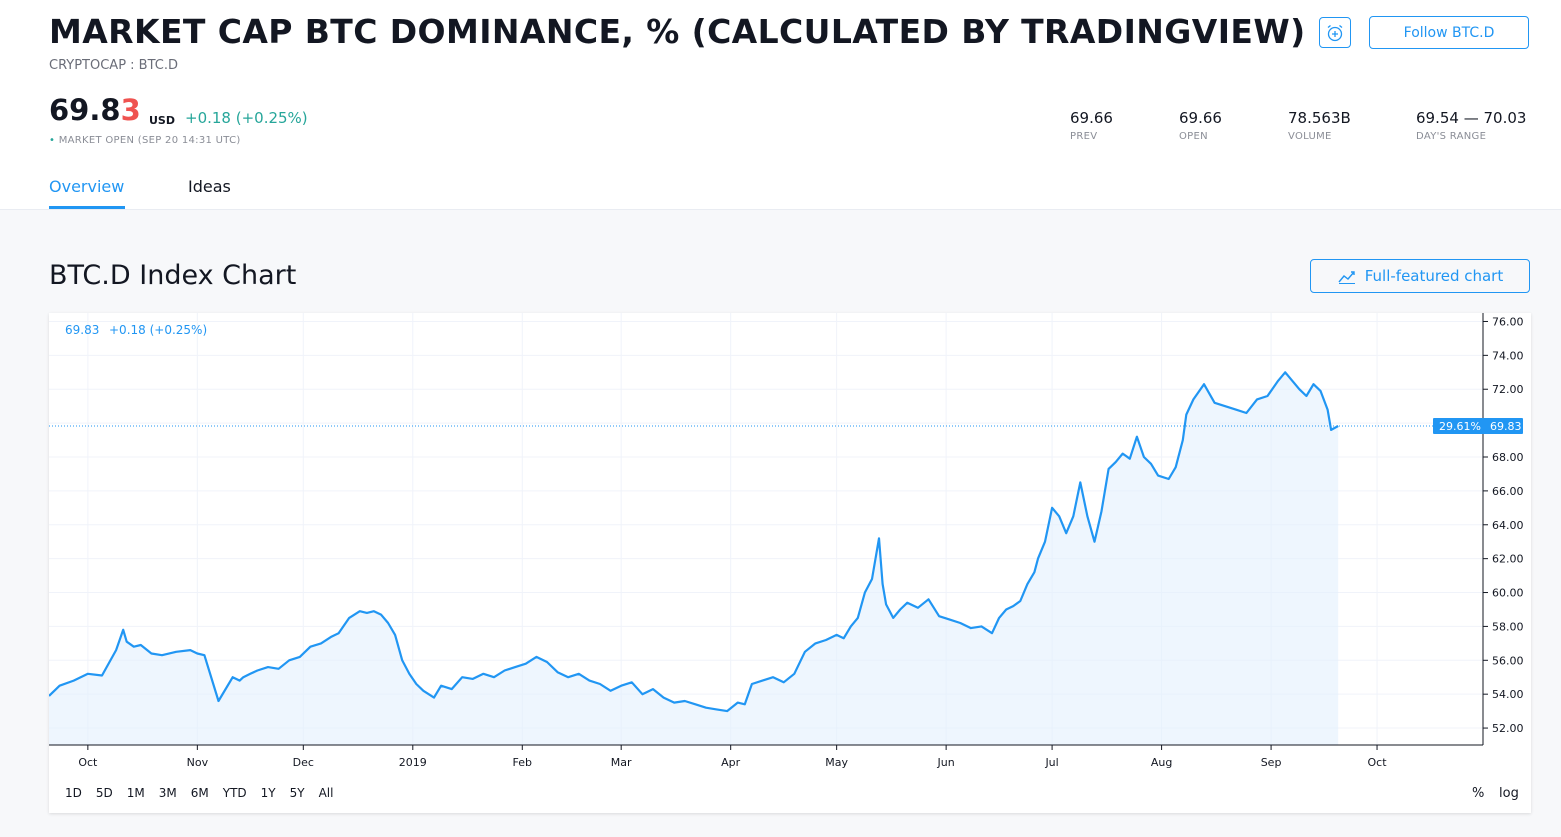  What do you see at coordinates (1161, 762) in the screenshot?
I see `x-tick-label: Aug` at bounding box center [1161, 762].